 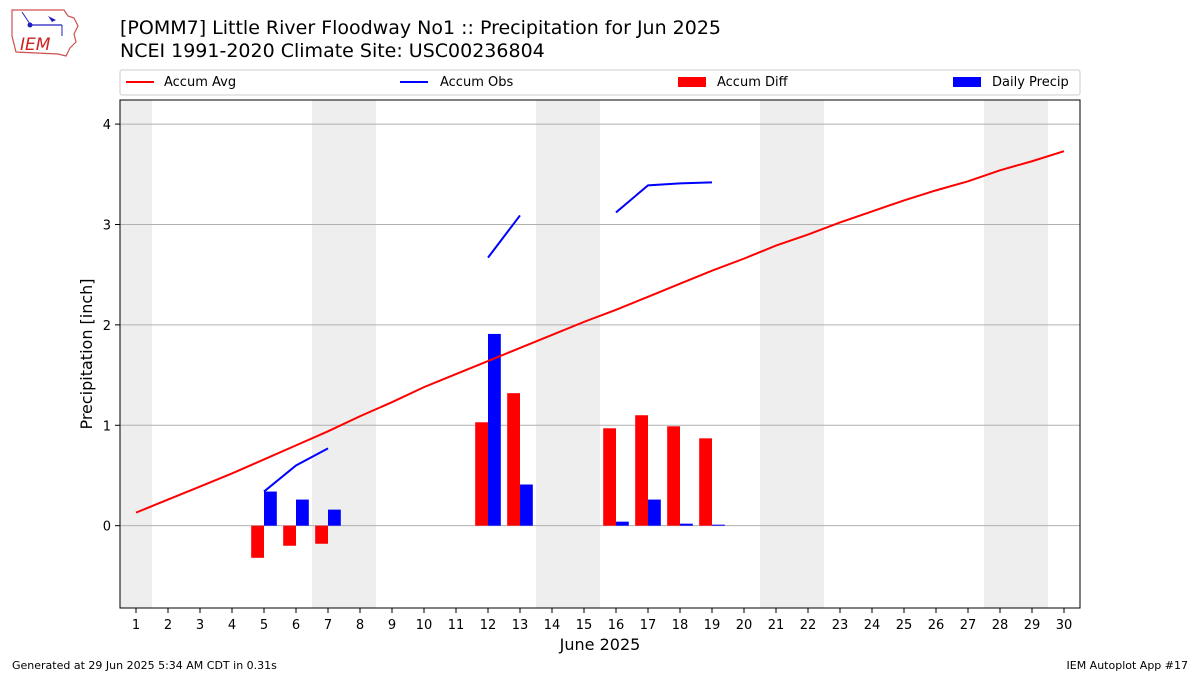 I want to click on legend-label-accum-avg: Accum Avg, so click(x=200, y=82).